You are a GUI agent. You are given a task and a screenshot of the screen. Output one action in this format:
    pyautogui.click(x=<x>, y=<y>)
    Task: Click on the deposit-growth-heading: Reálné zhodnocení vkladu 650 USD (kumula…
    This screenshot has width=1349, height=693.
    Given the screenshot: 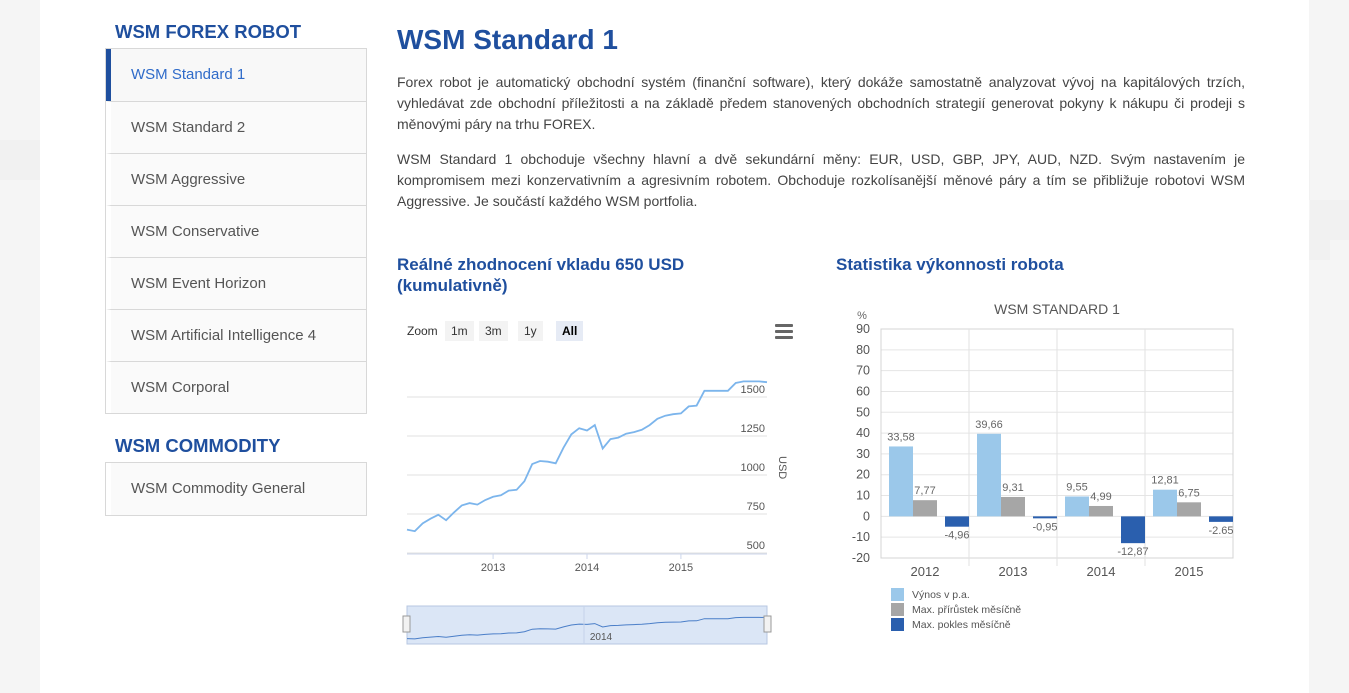 What is the action you would take?
    pyautogui.click(x=541, y=275)
    